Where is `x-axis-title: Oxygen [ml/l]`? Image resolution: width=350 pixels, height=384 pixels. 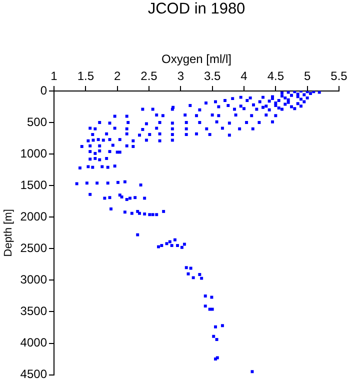
x-axis-title: Oxygen [ml/l] is located at coordinates (196, 59).